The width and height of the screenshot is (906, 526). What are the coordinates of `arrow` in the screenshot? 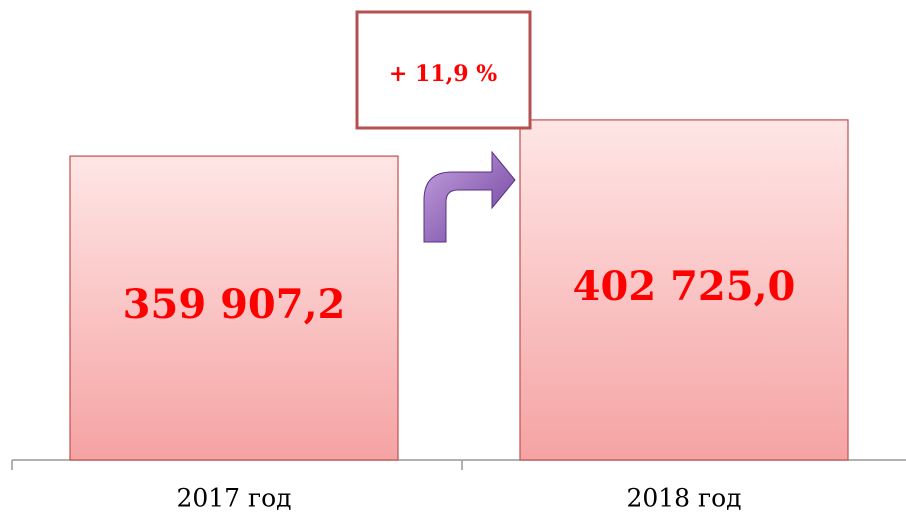 It's located at (469, 196).